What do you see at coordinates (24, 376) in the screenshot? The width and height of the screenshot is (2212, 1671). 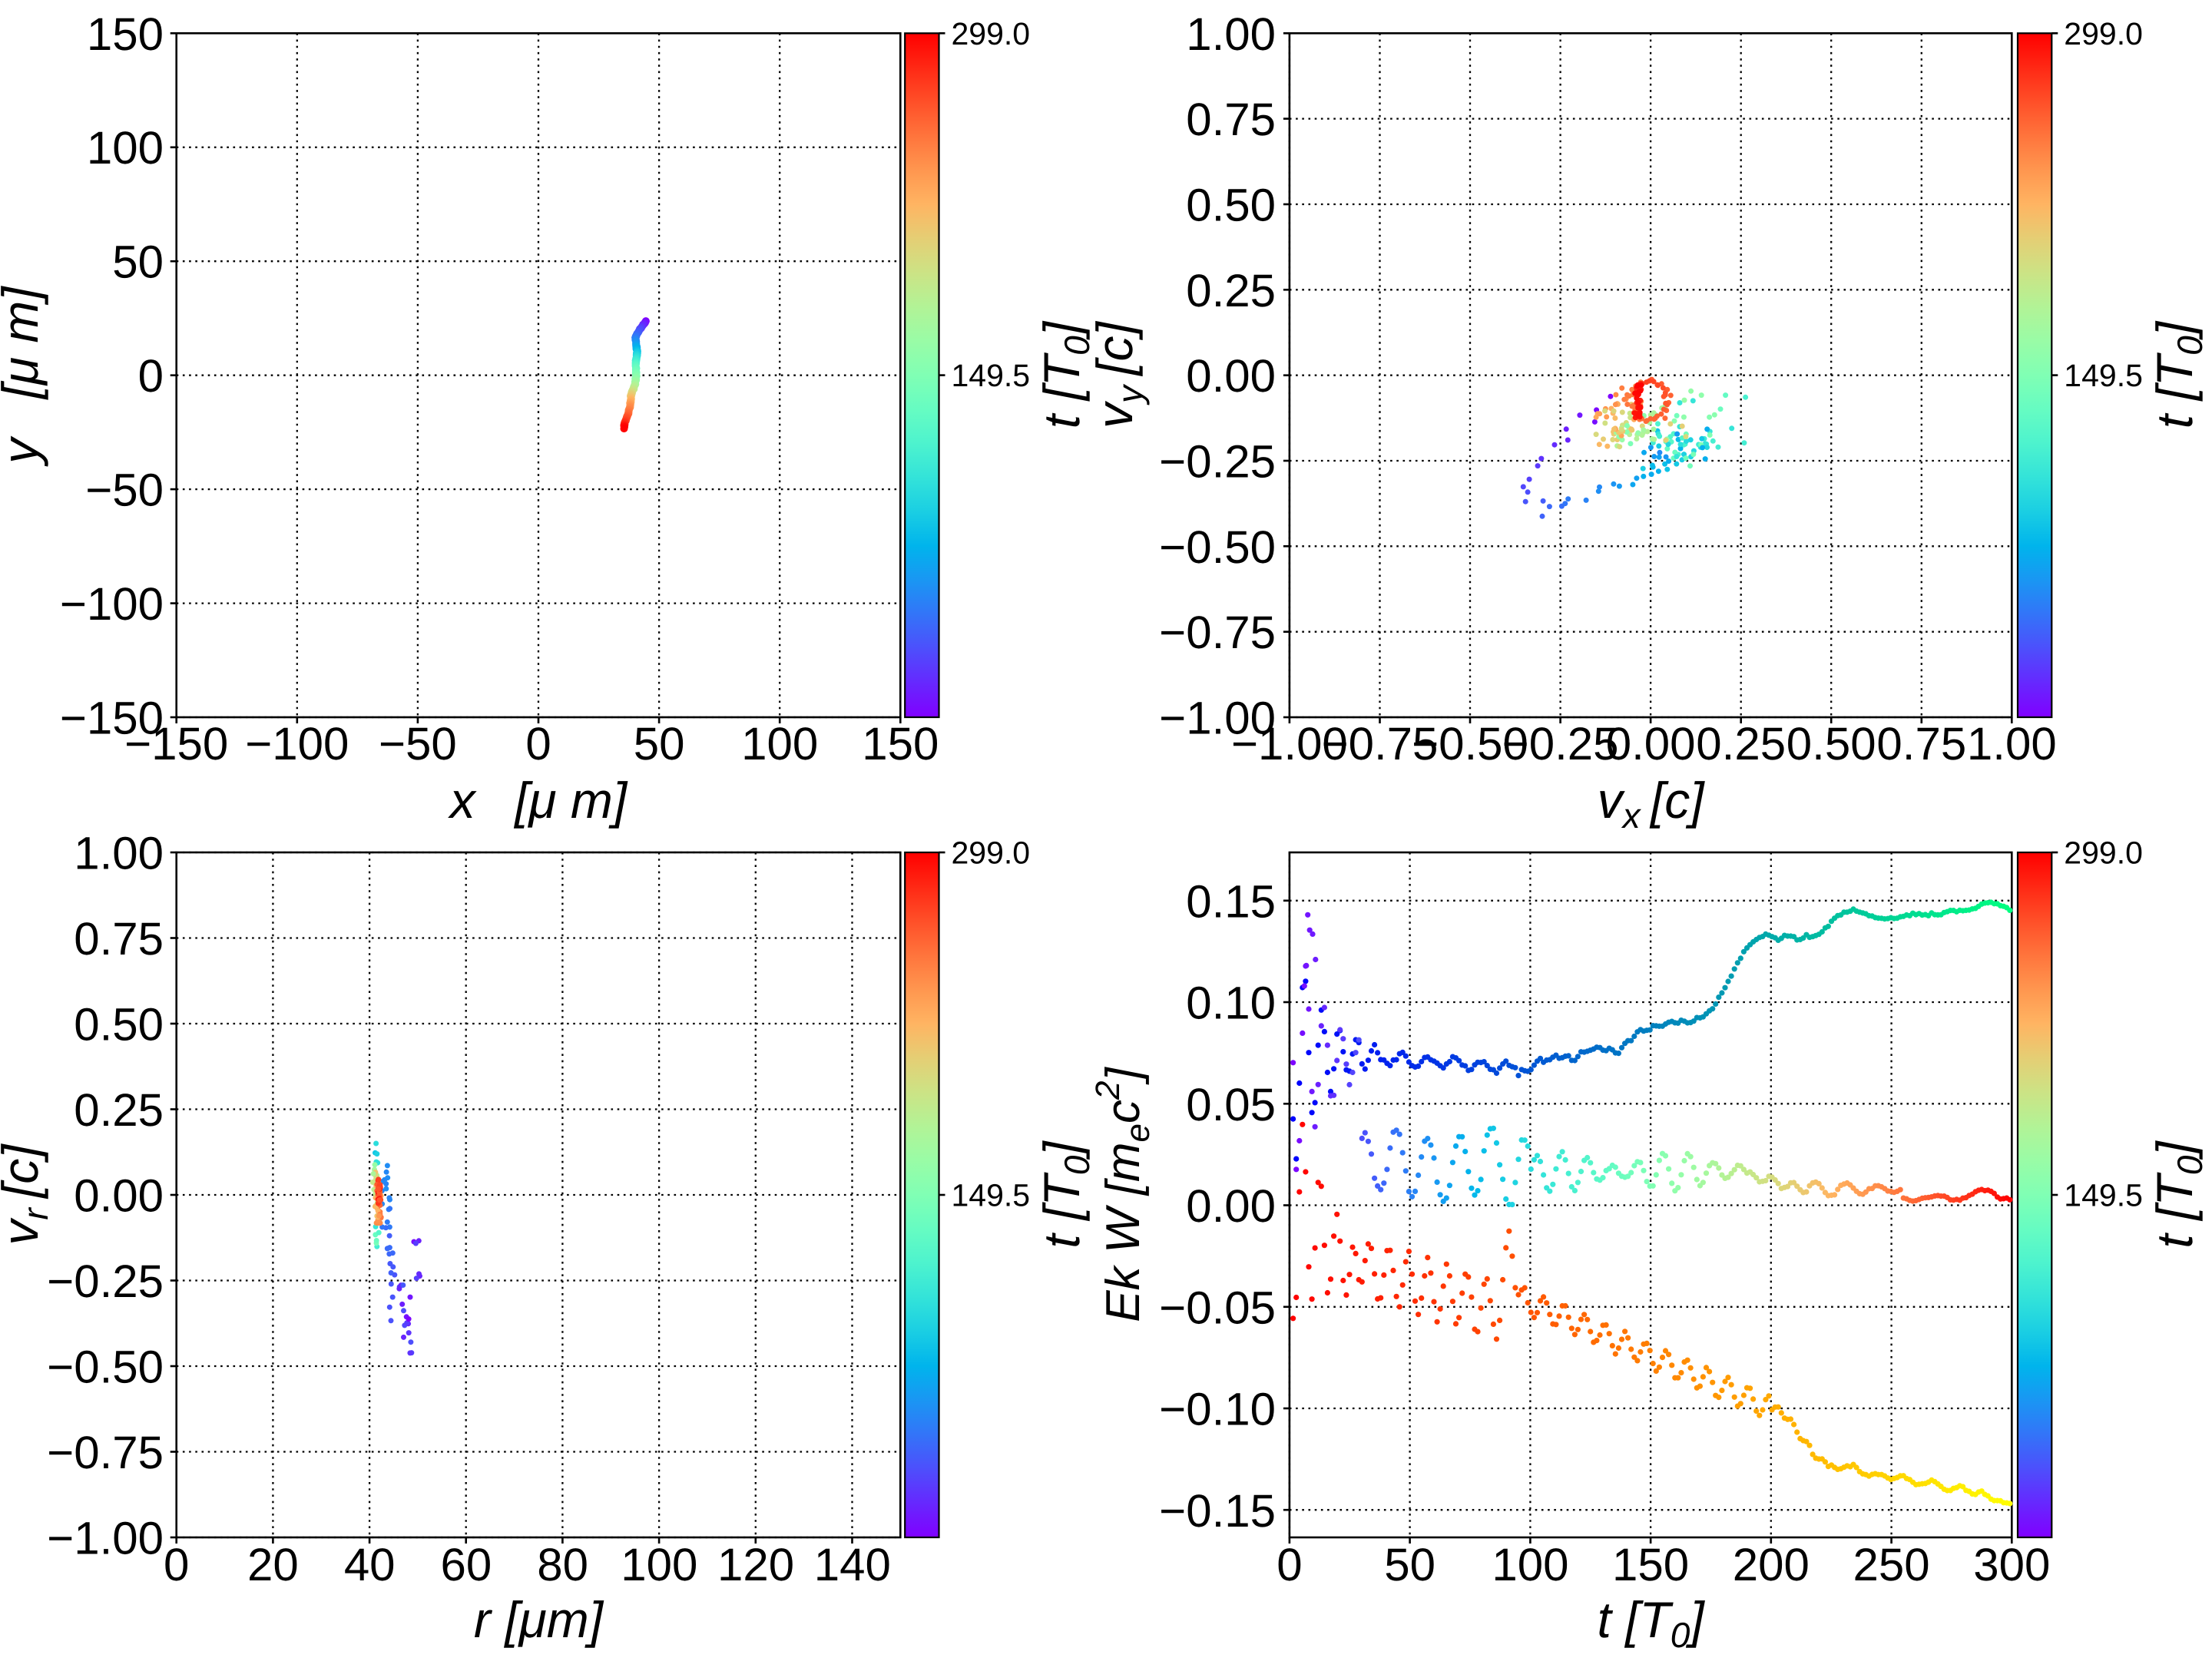 I see `svg-text: y [μ m]` at bounding box center [24, 376].